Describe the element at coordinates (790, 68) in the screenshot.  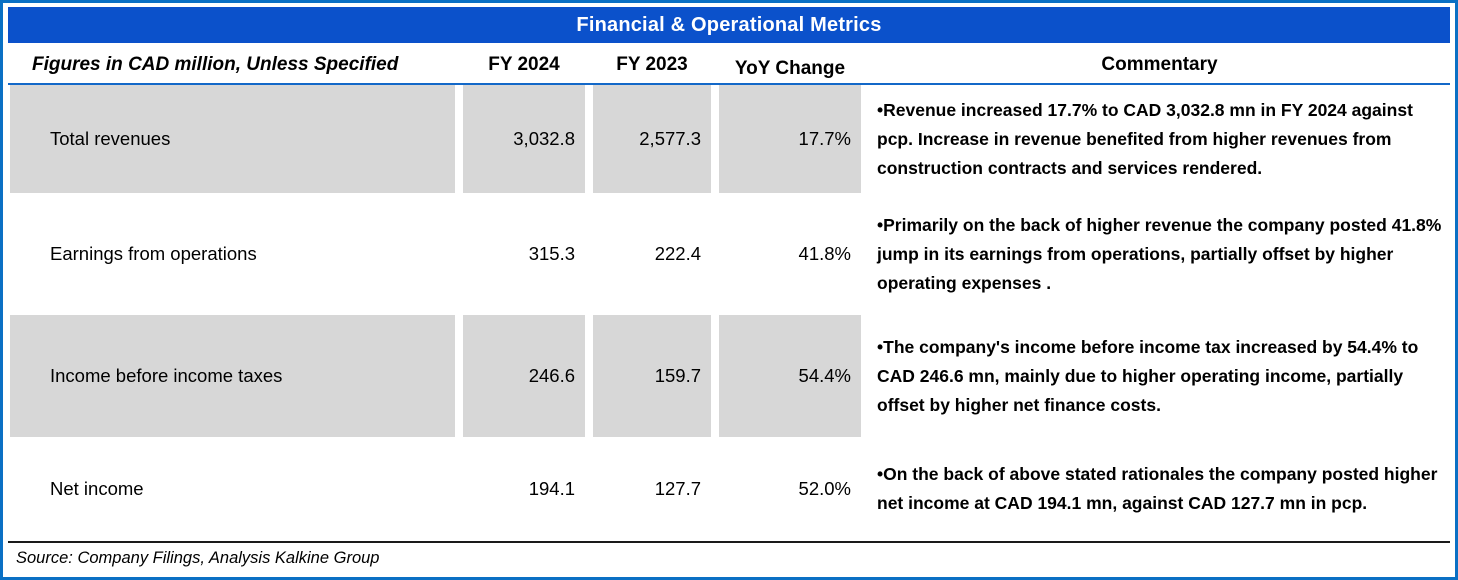
I see `column-header-yoy-change: YoY Change` at that location.